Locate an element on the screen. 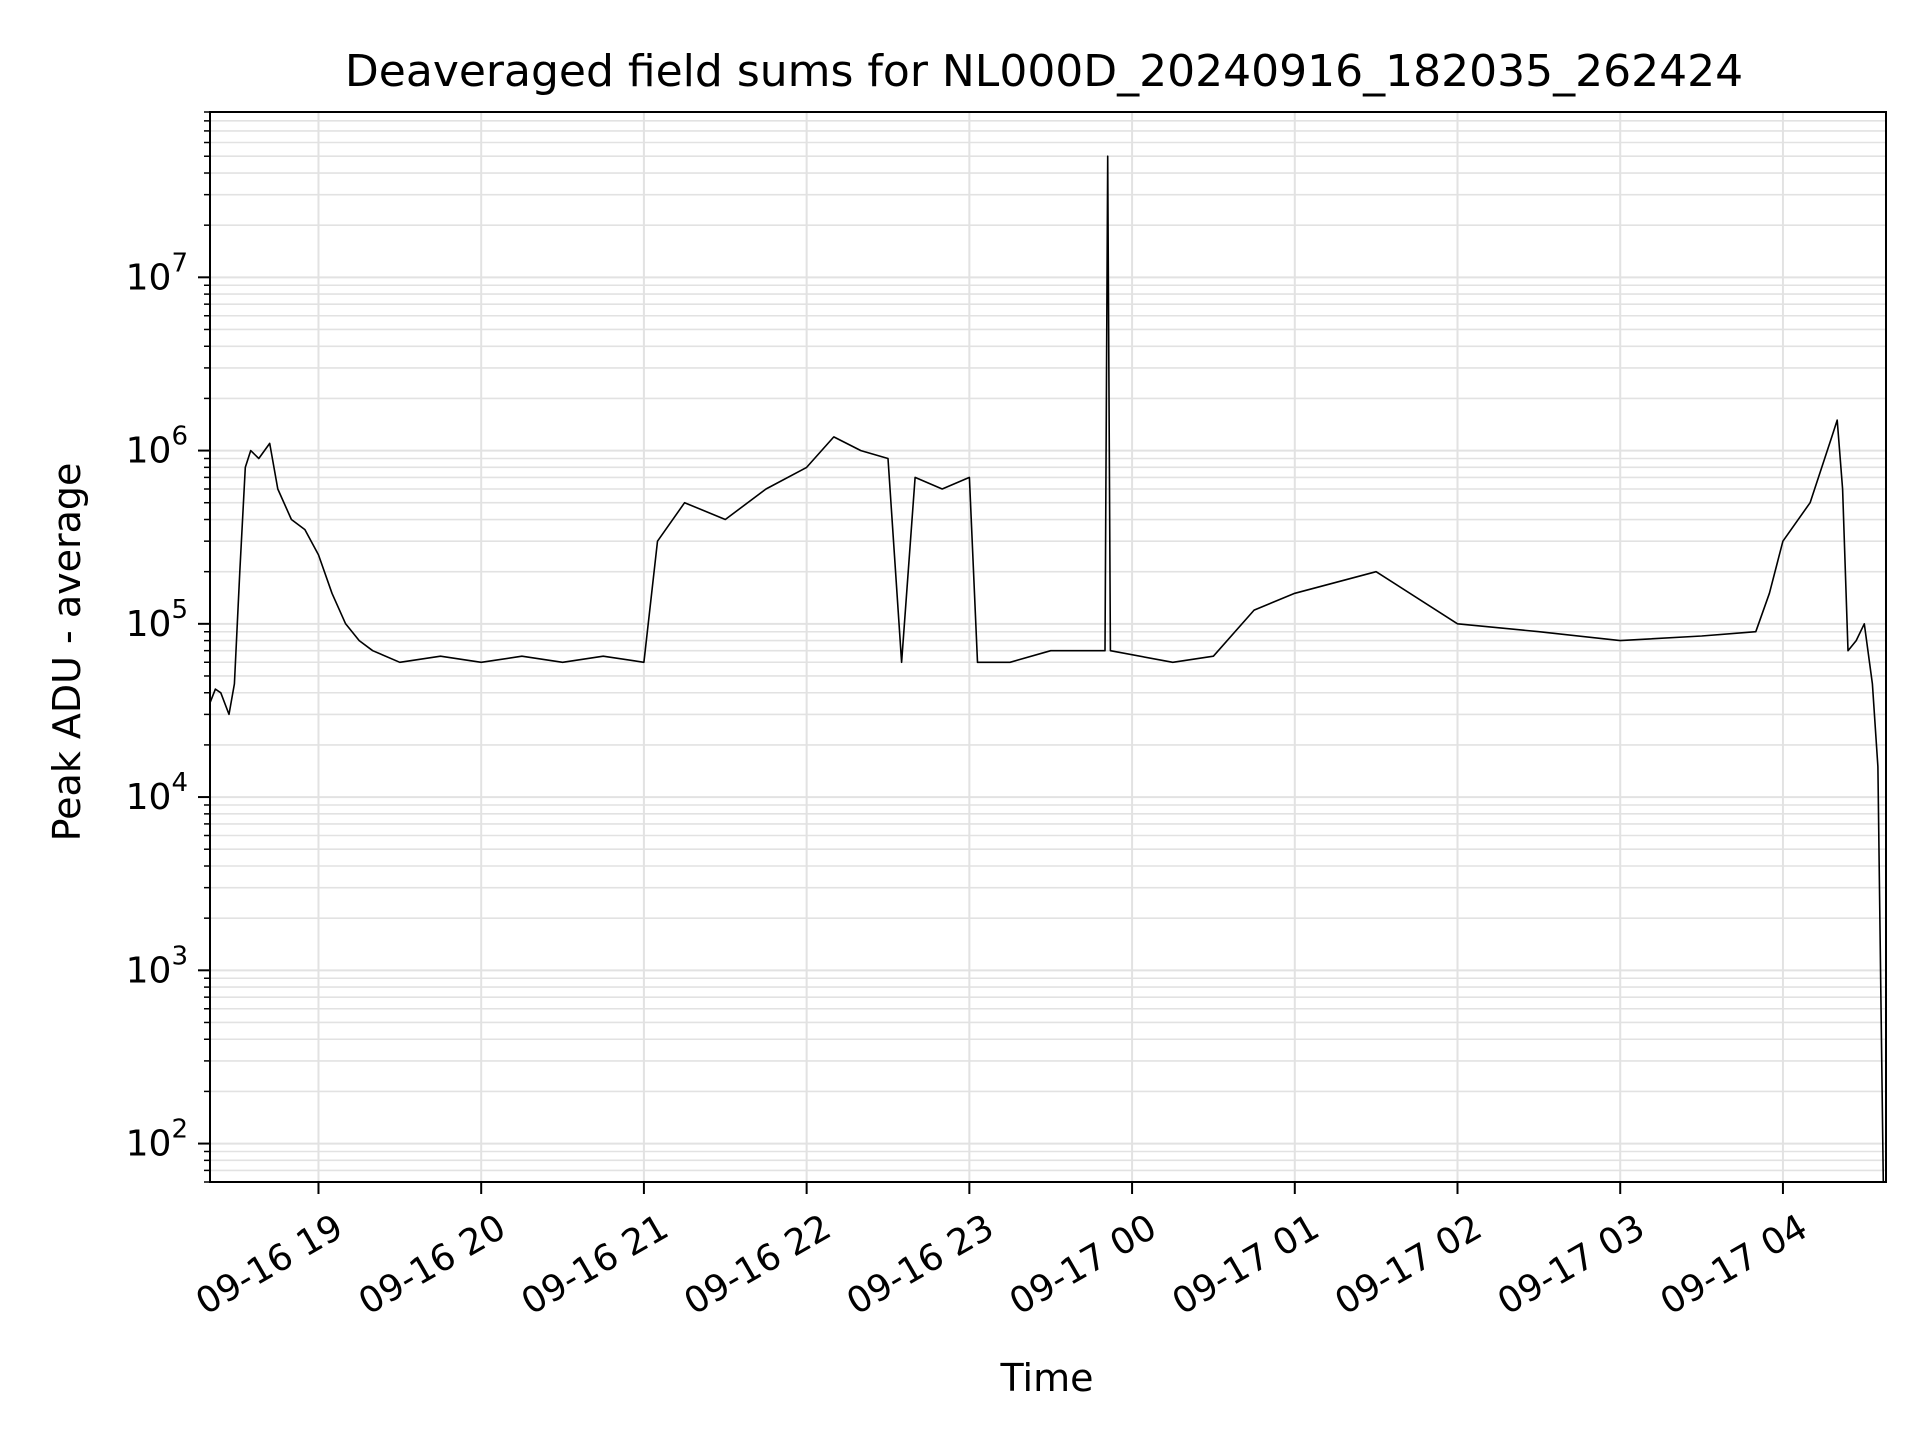 The width and height of the screenshot is (1920, 1440). y-tick-label: 10⁵ is located at coordinates (157, 620).